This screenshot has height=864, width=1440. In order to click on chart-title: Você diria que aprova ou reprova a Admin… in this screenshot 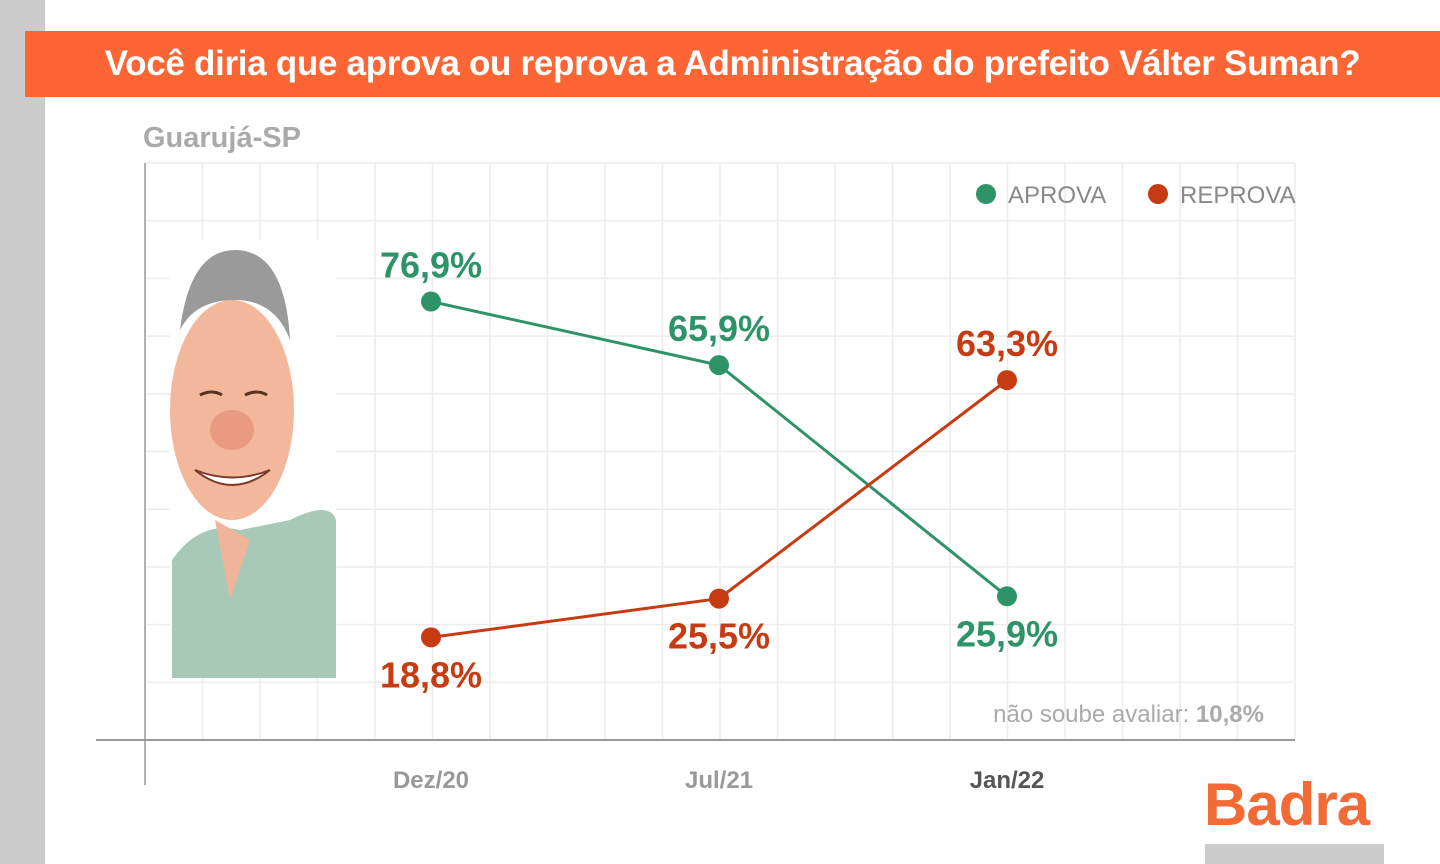, I will do `click(732, 63)`.